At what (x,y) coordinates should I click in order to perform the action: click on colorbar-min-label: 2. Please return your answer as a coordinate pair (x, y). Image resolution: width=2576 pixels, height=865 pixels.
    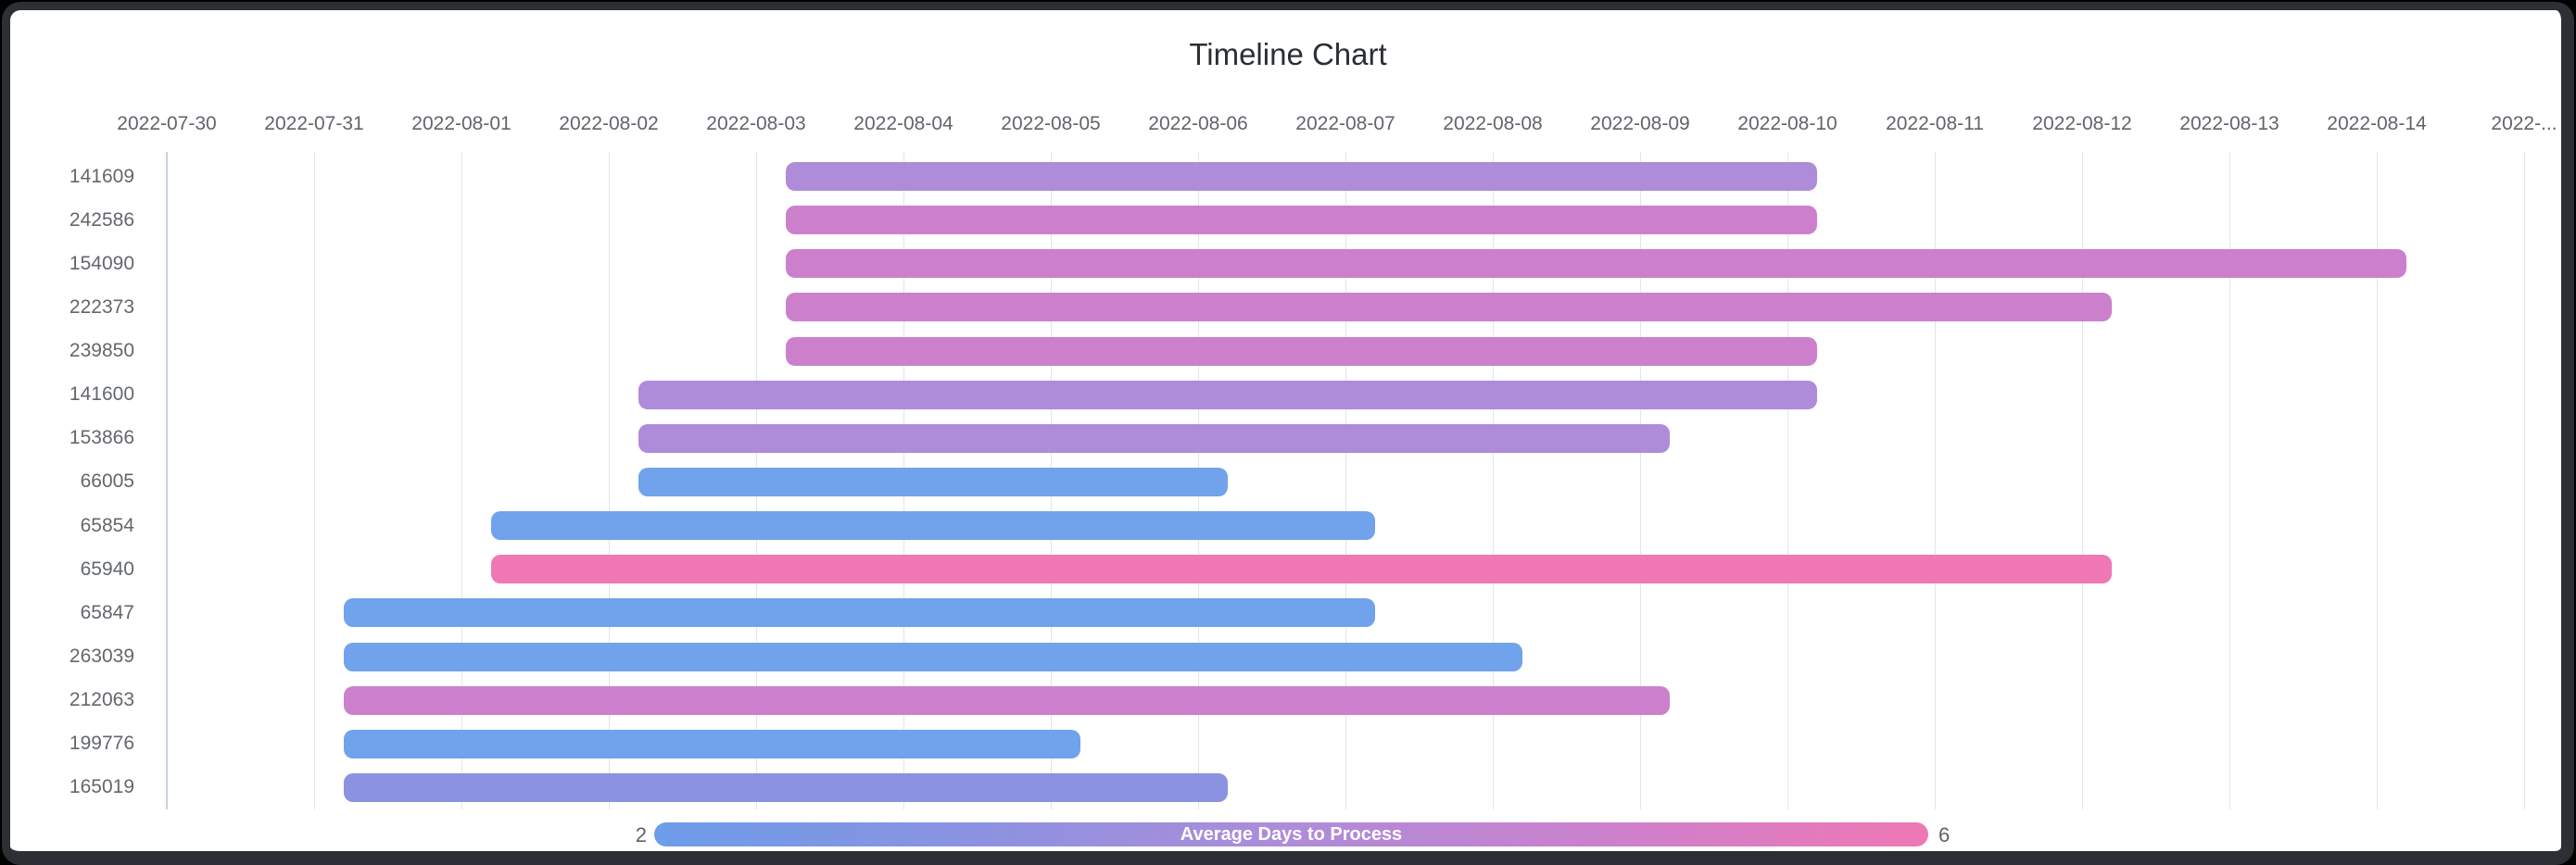
    Looking at the image, I should click on (641, 834).